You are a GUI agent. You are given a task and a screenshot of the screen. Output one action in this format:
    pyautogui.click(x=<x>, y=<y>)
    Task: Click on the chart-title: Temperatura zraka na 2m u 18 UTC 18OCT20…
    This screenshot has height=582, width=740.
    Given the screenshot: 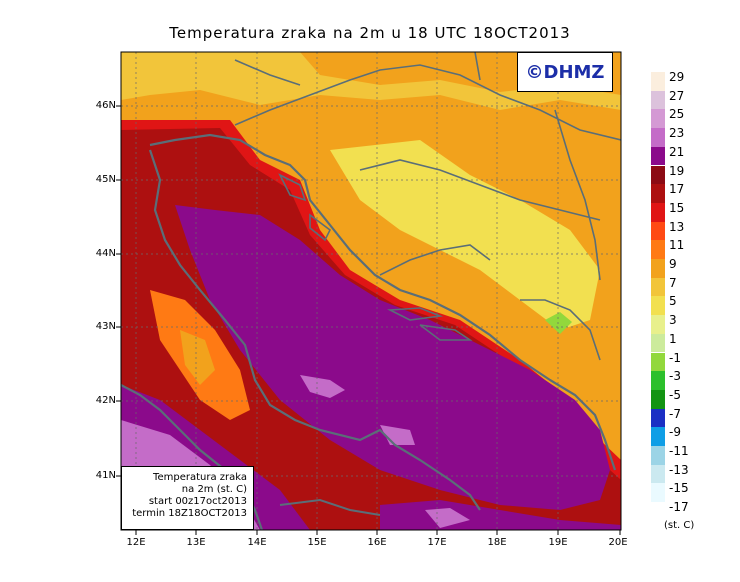 What is the action you would take?
    pyautogui.click(x=370, y=33)
    